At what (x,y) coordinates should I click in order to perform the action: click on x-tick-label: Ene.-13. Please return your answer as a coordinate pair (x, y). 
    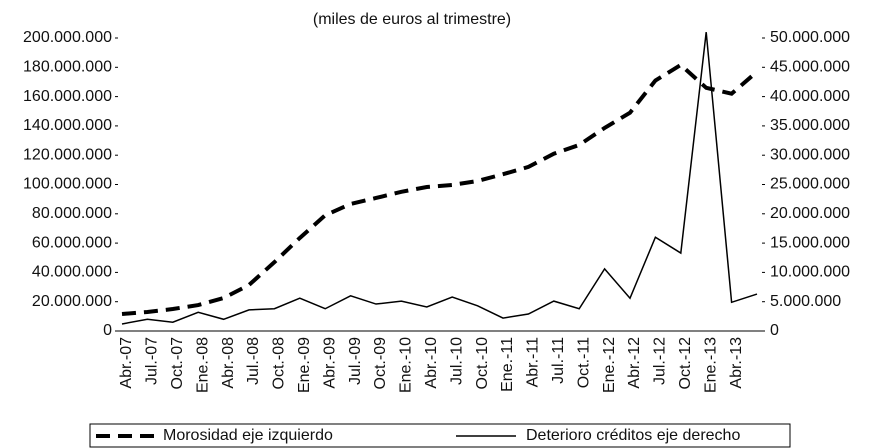
    Looking at the image, I should click on (710, 365).